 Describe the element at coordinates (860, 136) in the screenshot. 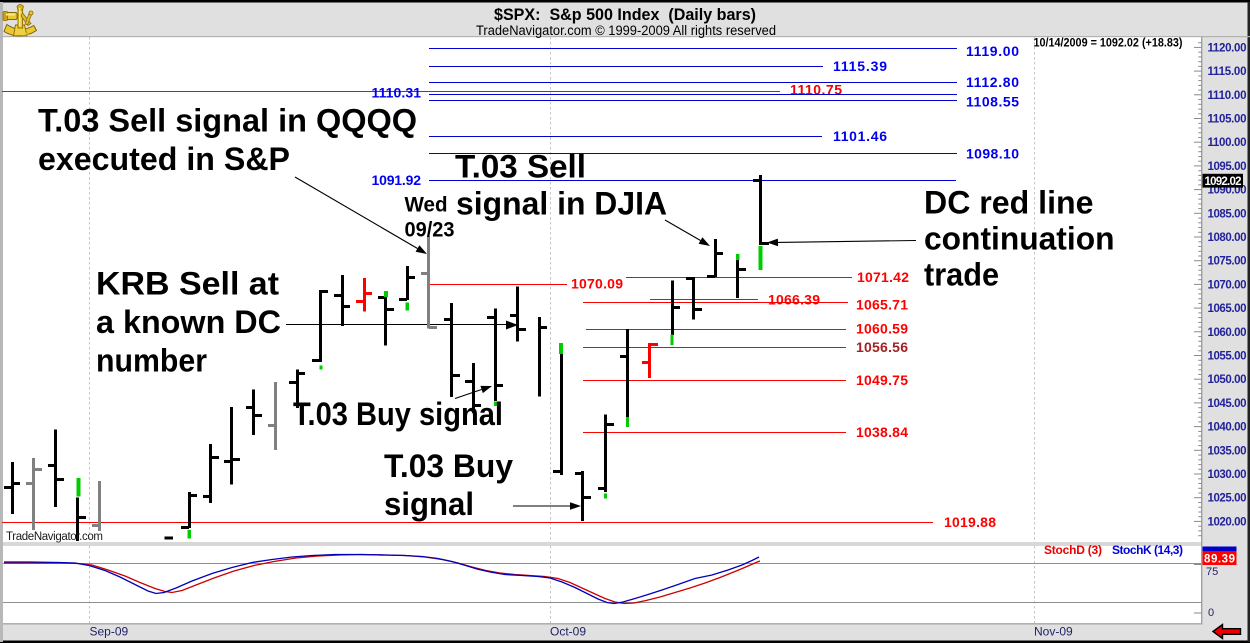

I see `svg-text: 1101.46` at that location.